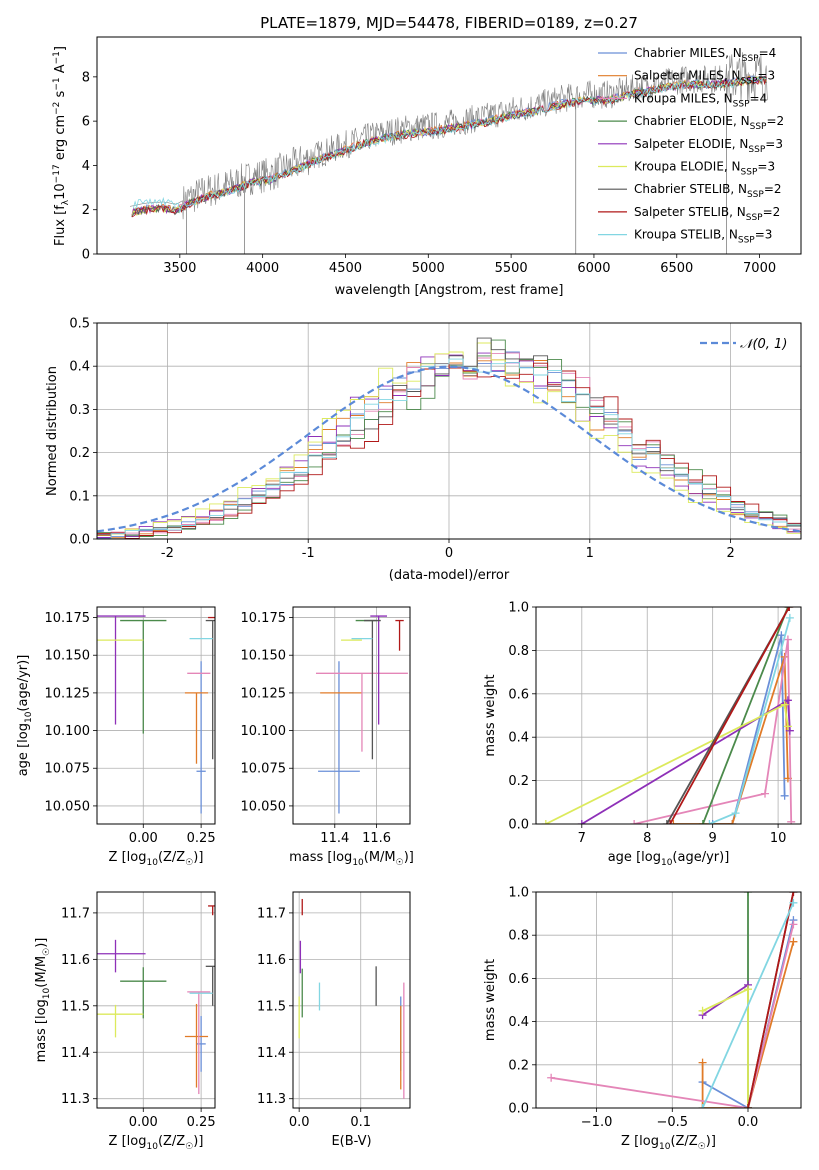 The image size is (819, 1170). Describe the element at coordinates (60, 139) in the screenshot. I see `label-segment: erg cm` at that location.